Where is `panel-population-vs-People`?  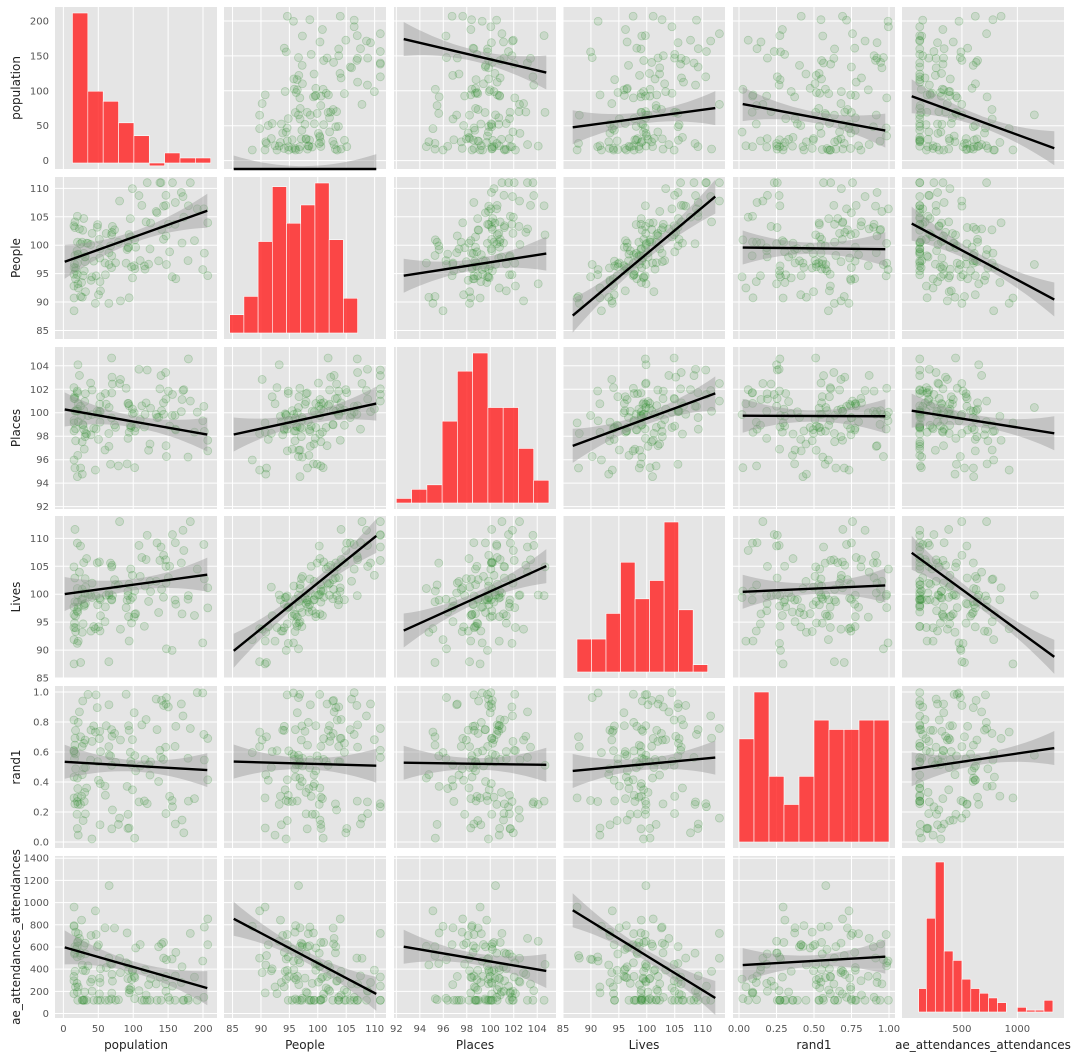
panel-population-vs-People is located at coordinates (305, 89).